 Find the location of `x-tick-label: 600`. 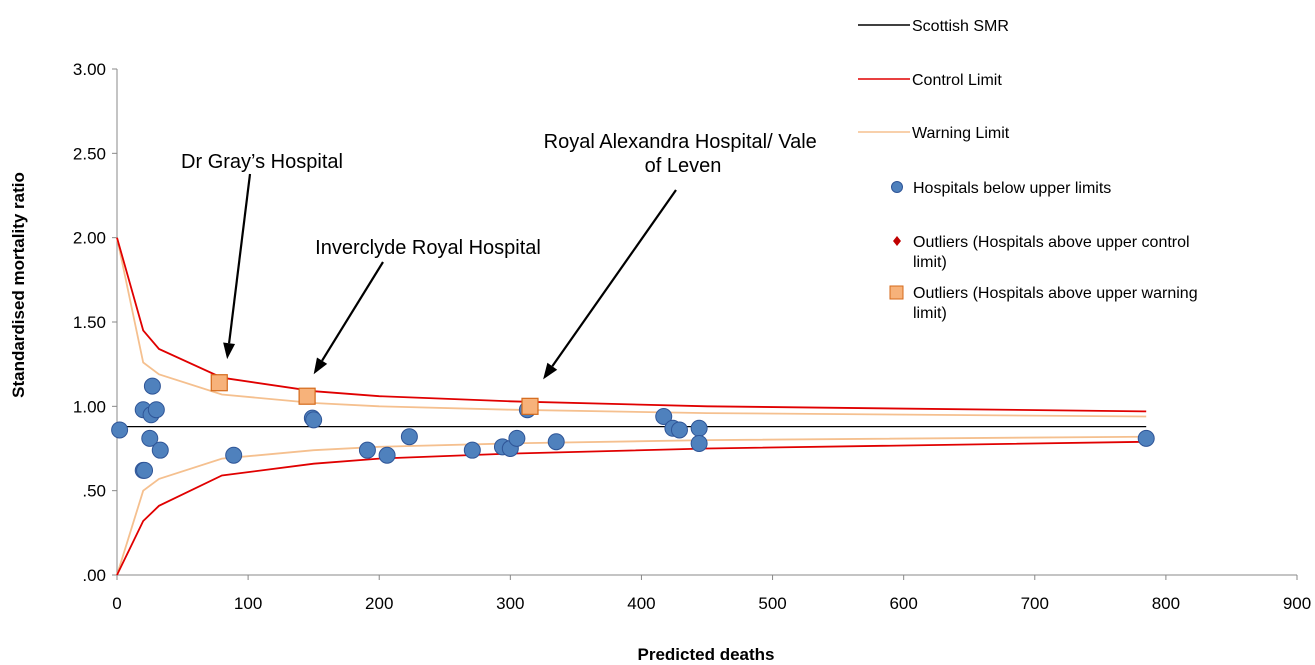

x-tick-label: 600 is located at coordinates (903, 603).